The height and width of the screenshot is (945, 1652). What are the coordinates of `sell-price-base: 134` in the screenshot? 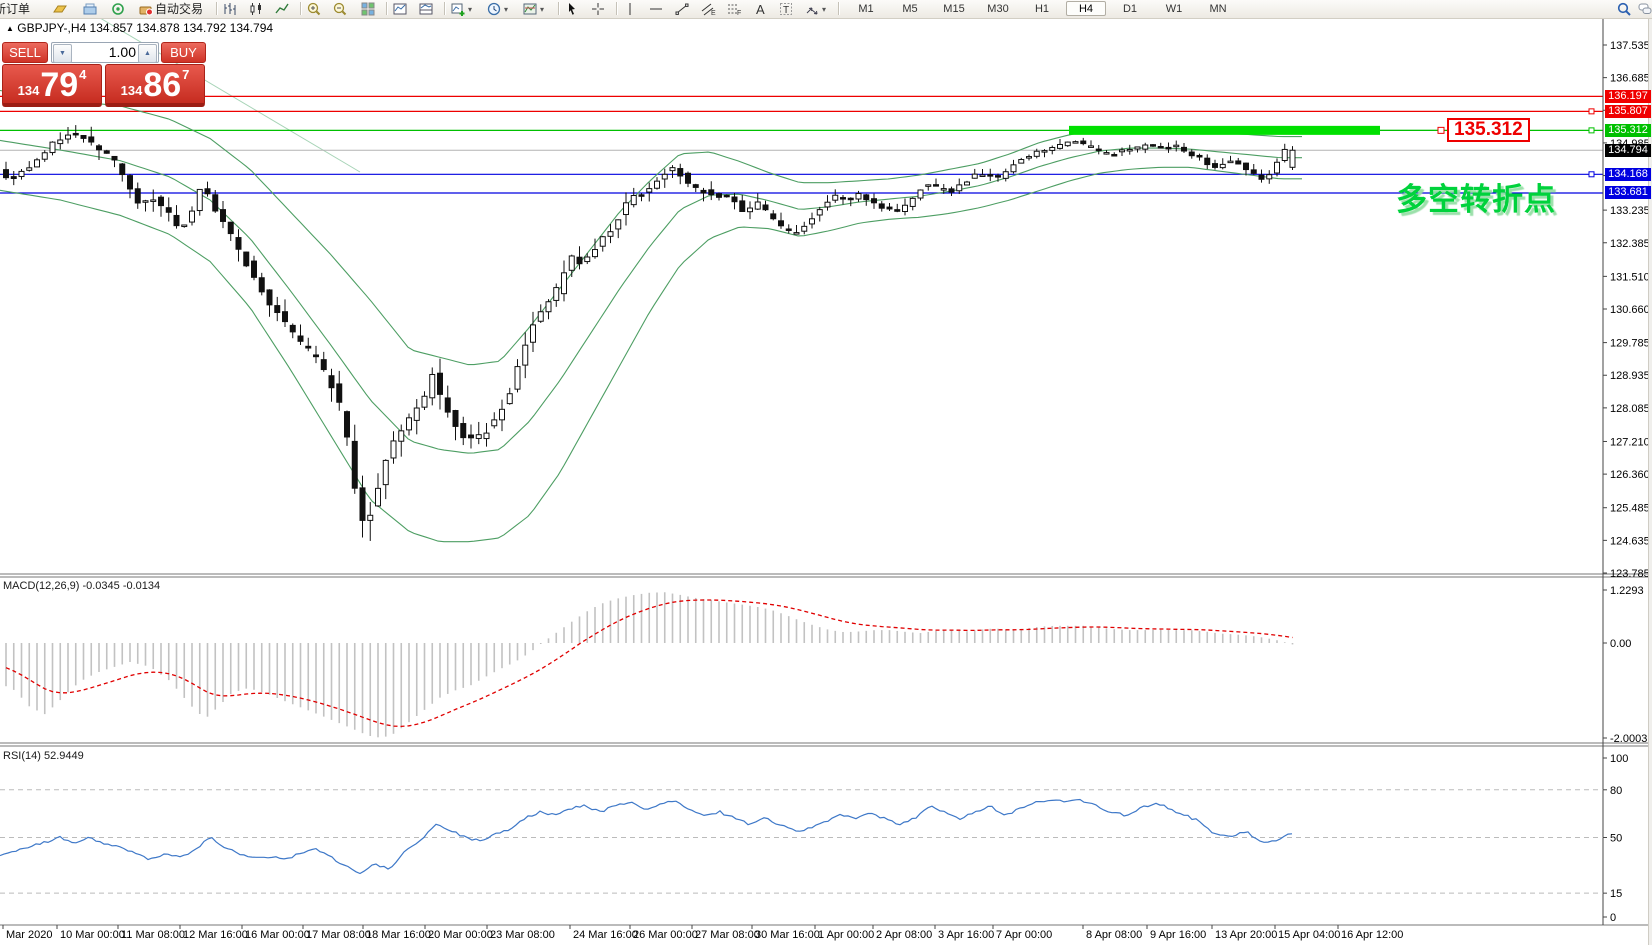 It's located at (28, 90).